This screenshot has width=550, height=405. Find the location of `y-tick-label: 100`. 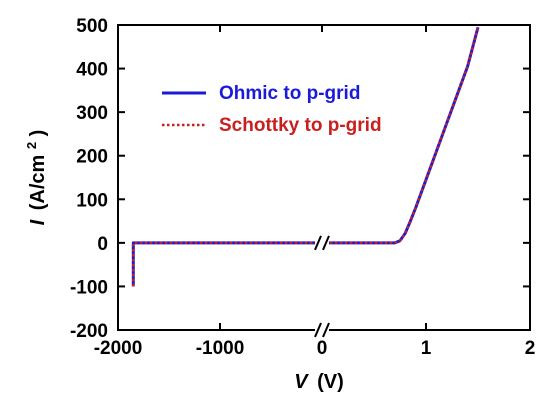

y-tick-label: 100 is located at coordinates (92, 200).